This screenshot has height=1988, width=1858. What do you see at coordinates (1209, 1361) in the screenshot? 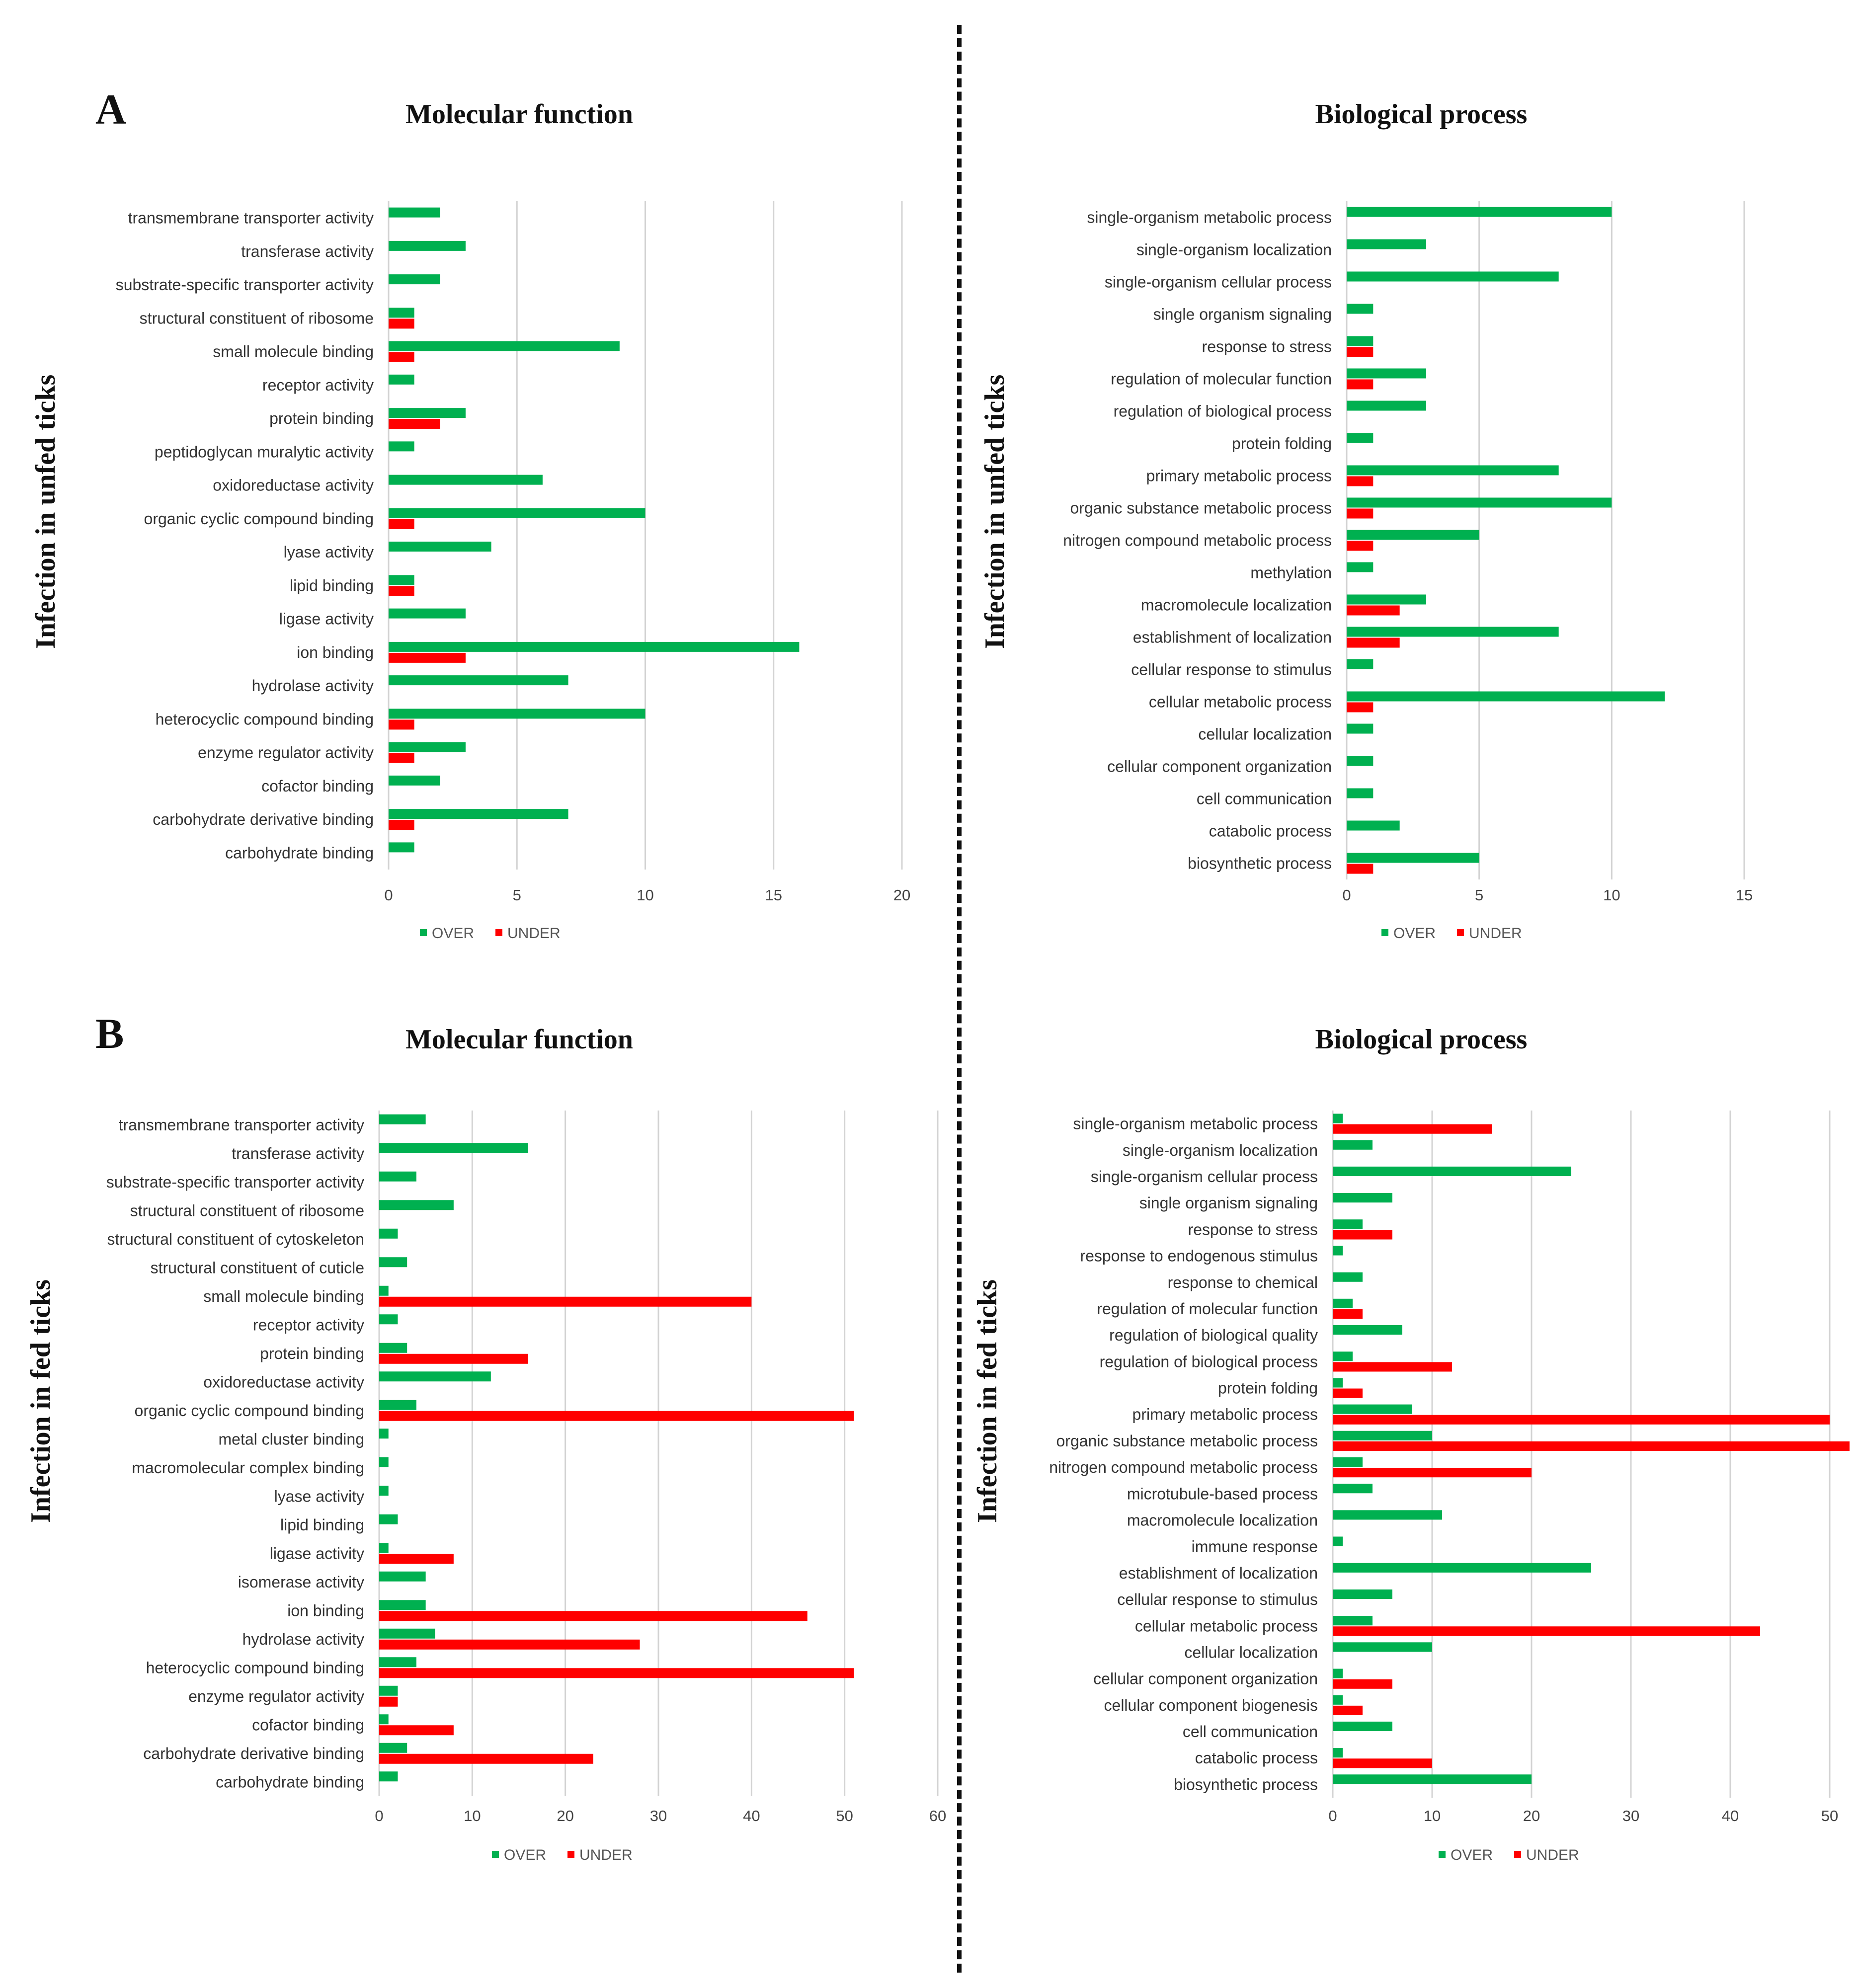
I see `category-label: regulation of biological process` at bounding box center [1209, 1361].